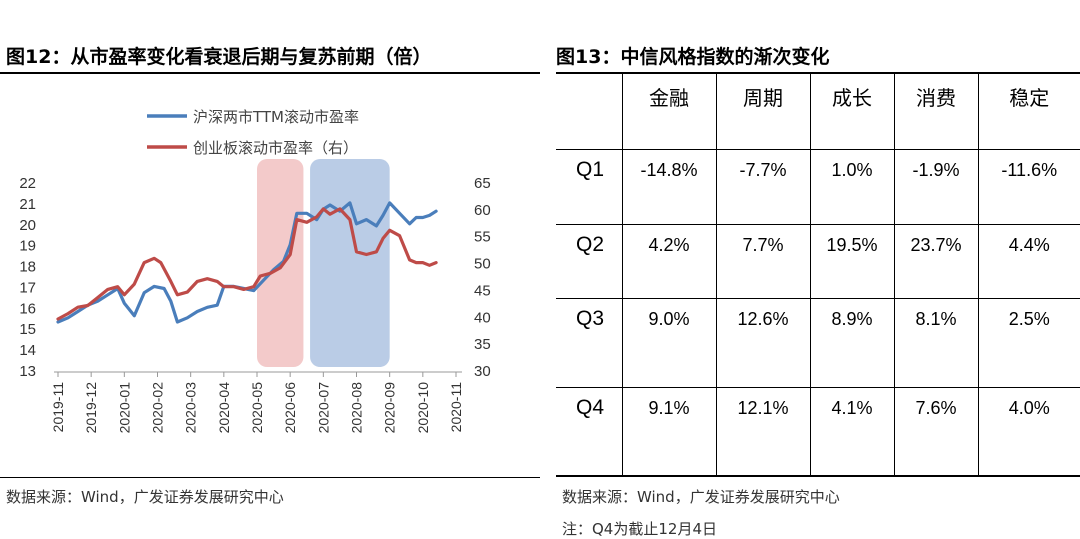  Describe the element at coordinates (936, 431) in the screenshot. I see `table-cell: 7.6%` at that location.